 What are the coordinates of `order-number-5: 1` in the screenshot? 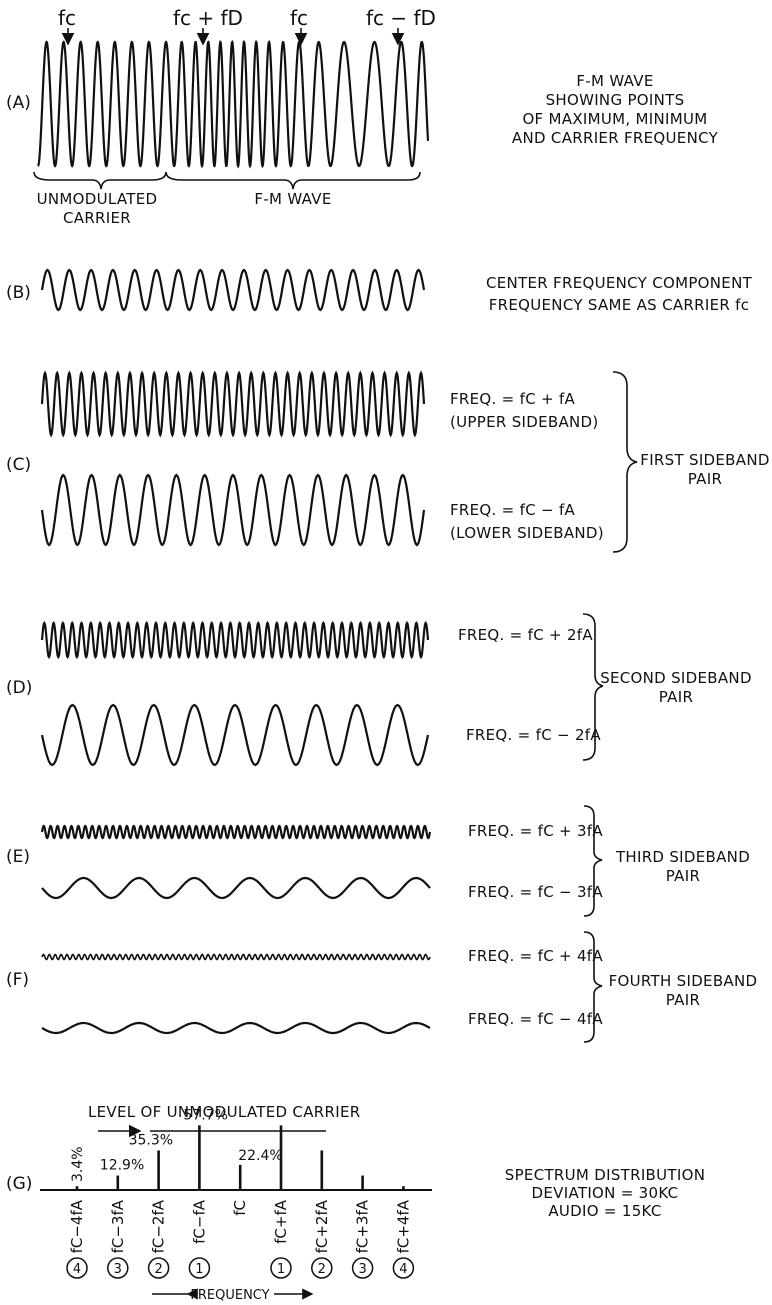 It's located at (281, 1269).